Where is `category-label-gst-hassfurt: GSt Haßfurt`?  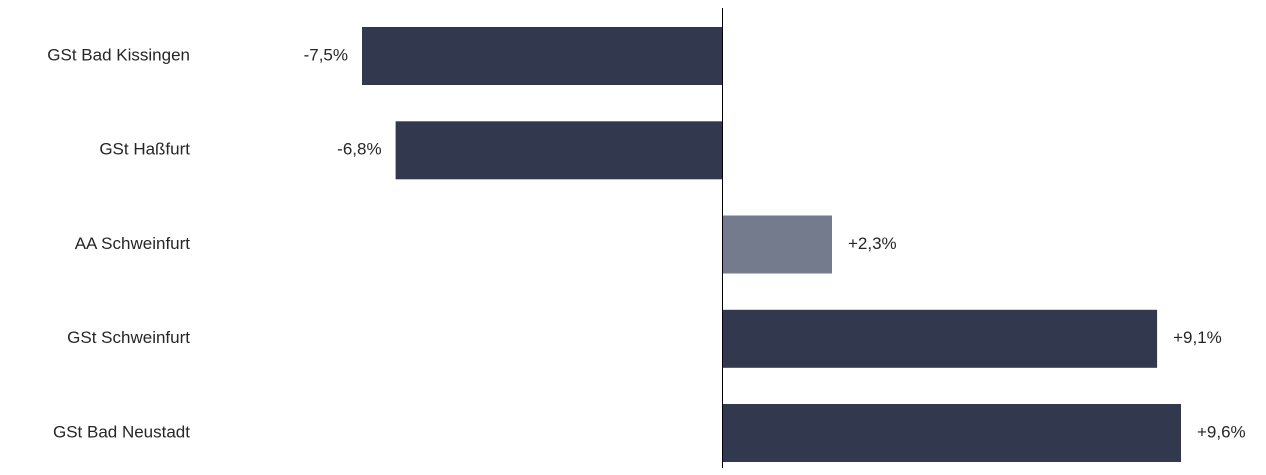 category-label-gst-hassfurt: GSt Haßfurt is located at coordinates (144, 149).